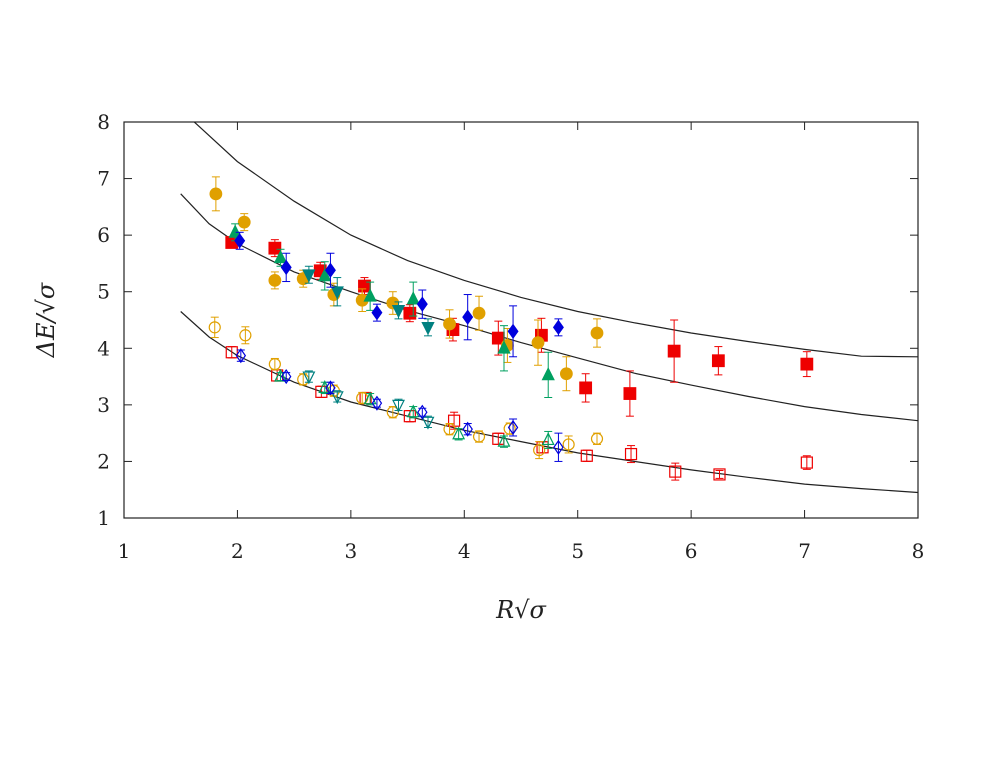 This screenshot has width=981, height=758. Describe the element at coordinates (103, 122) in the screenshot. I see `y-tick-label: 8` at that location.